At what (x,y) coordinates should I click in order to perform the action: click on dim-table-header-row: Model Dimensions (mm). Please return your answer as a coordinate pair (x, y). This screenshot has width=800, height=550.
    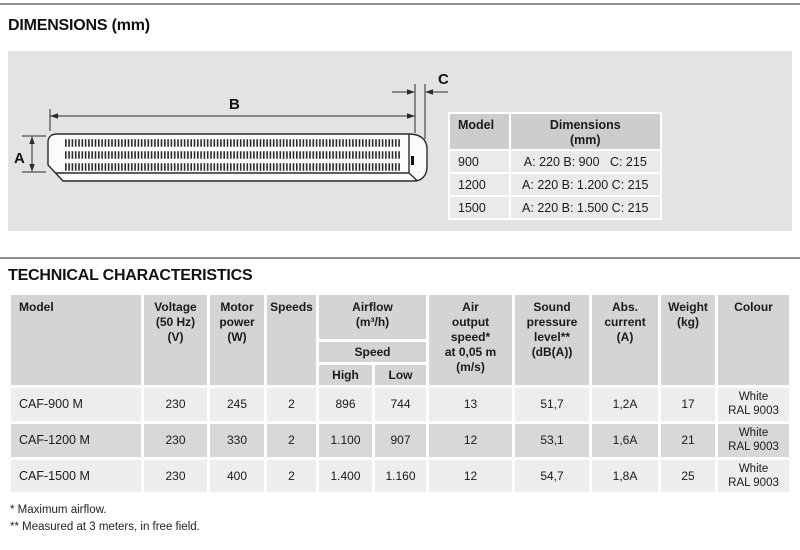
    Looking at the image, I should click on (555, 131).